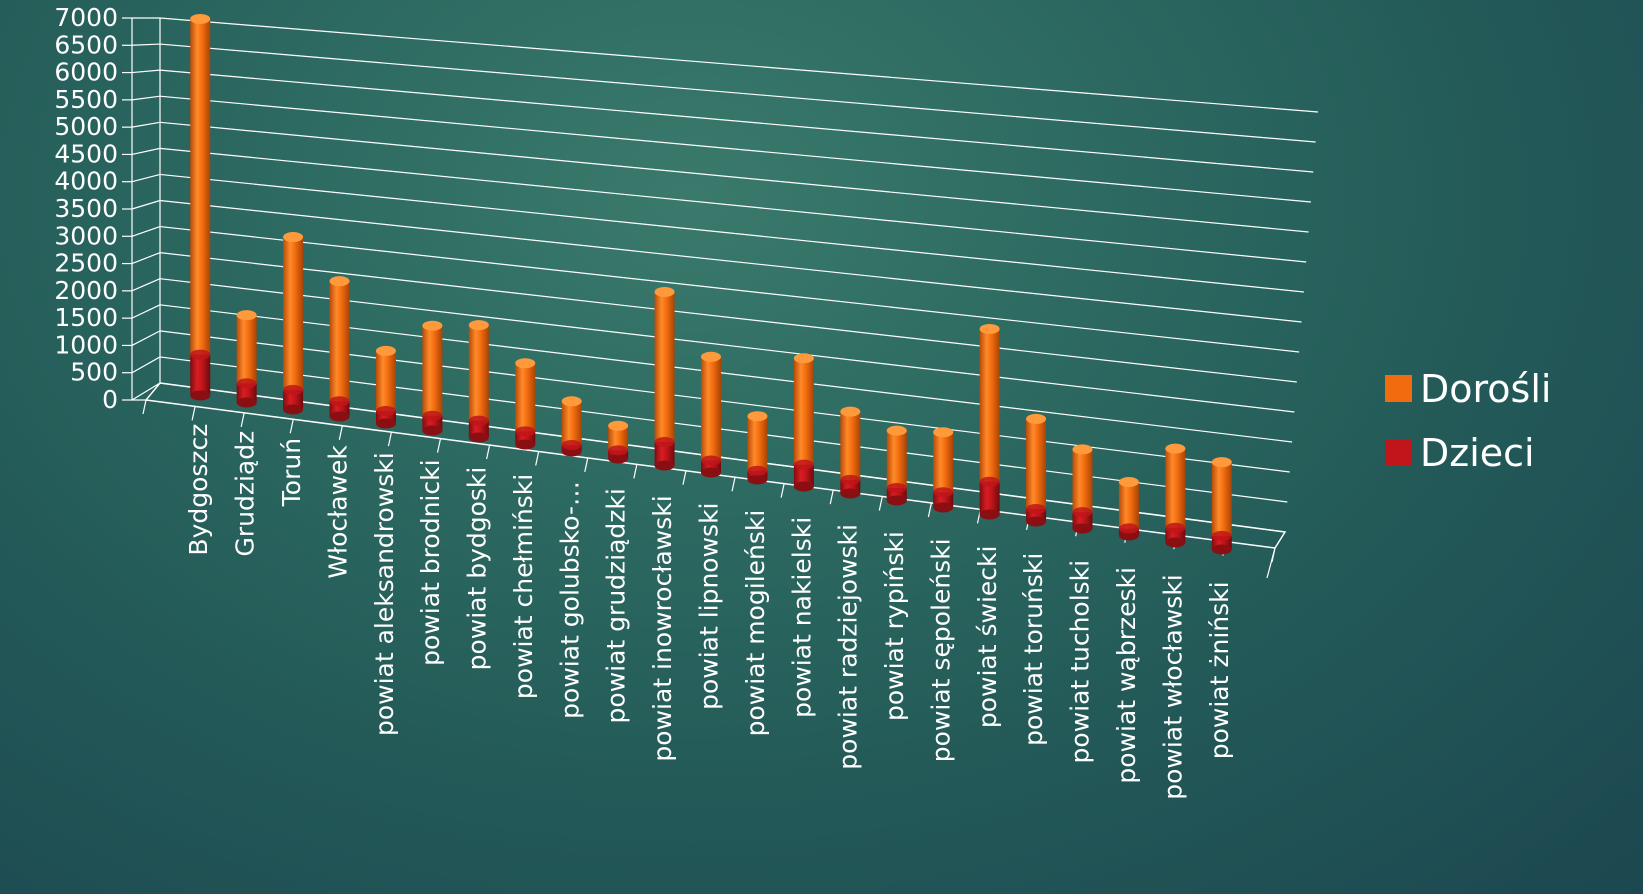  I want to click on category-label: powiat inowrocławski, so click(662, 628).